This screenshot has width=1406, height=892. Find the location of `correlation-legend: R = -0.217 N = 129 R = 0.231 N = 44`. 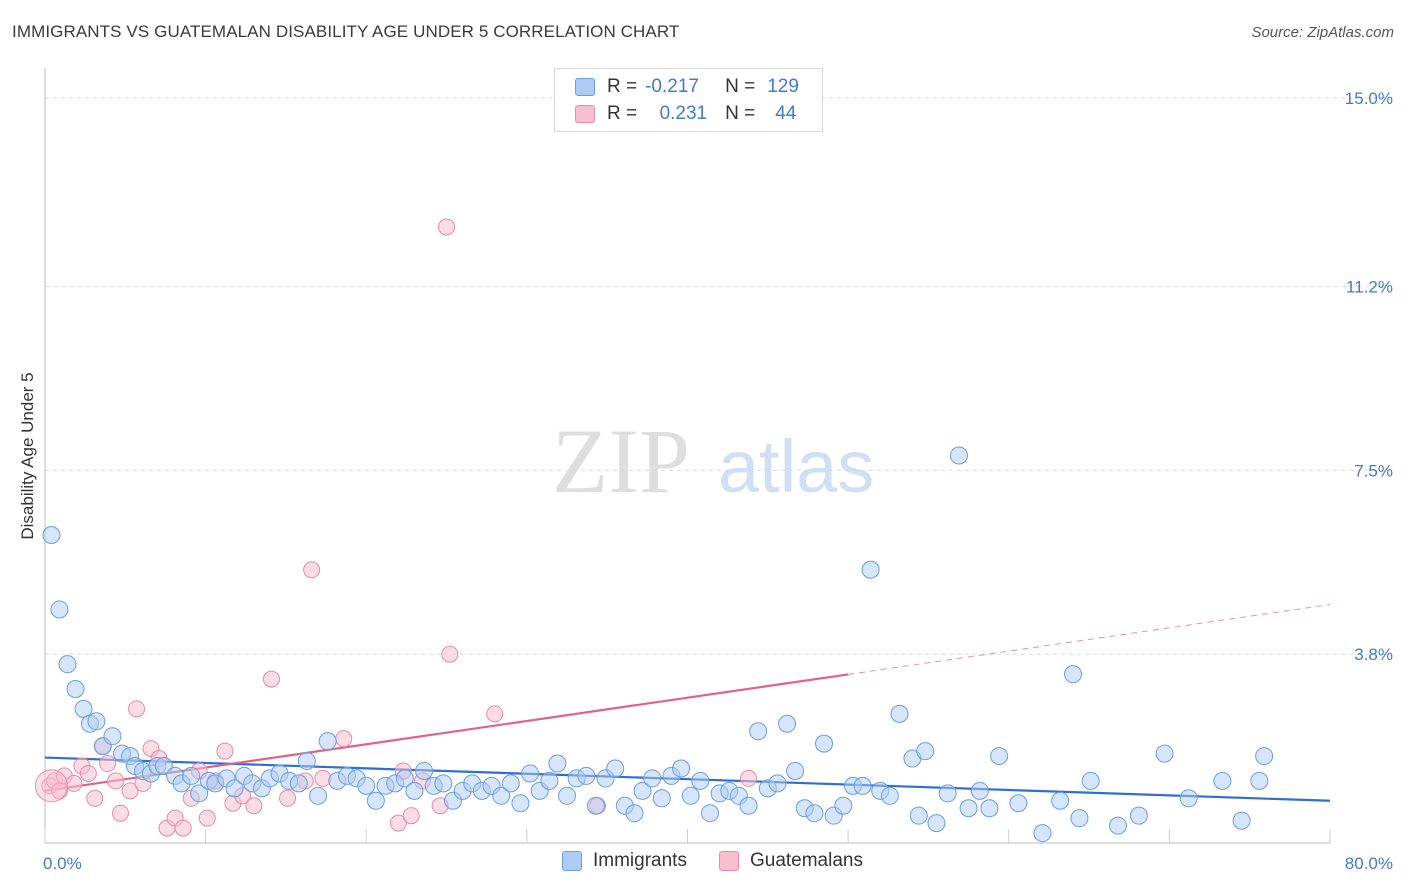

correlation-legend: R = -0.217 N = 129 R = 0.231 N = 44 is located at coordinates (688, 100).